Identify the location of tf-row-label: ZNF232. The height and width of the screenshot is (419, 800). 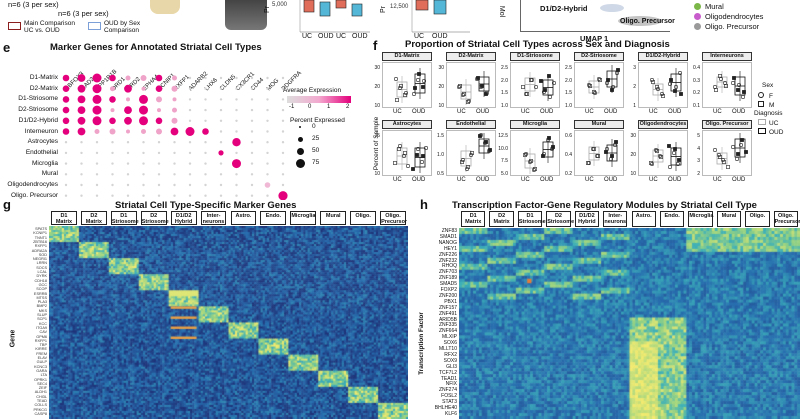
(447, 260).